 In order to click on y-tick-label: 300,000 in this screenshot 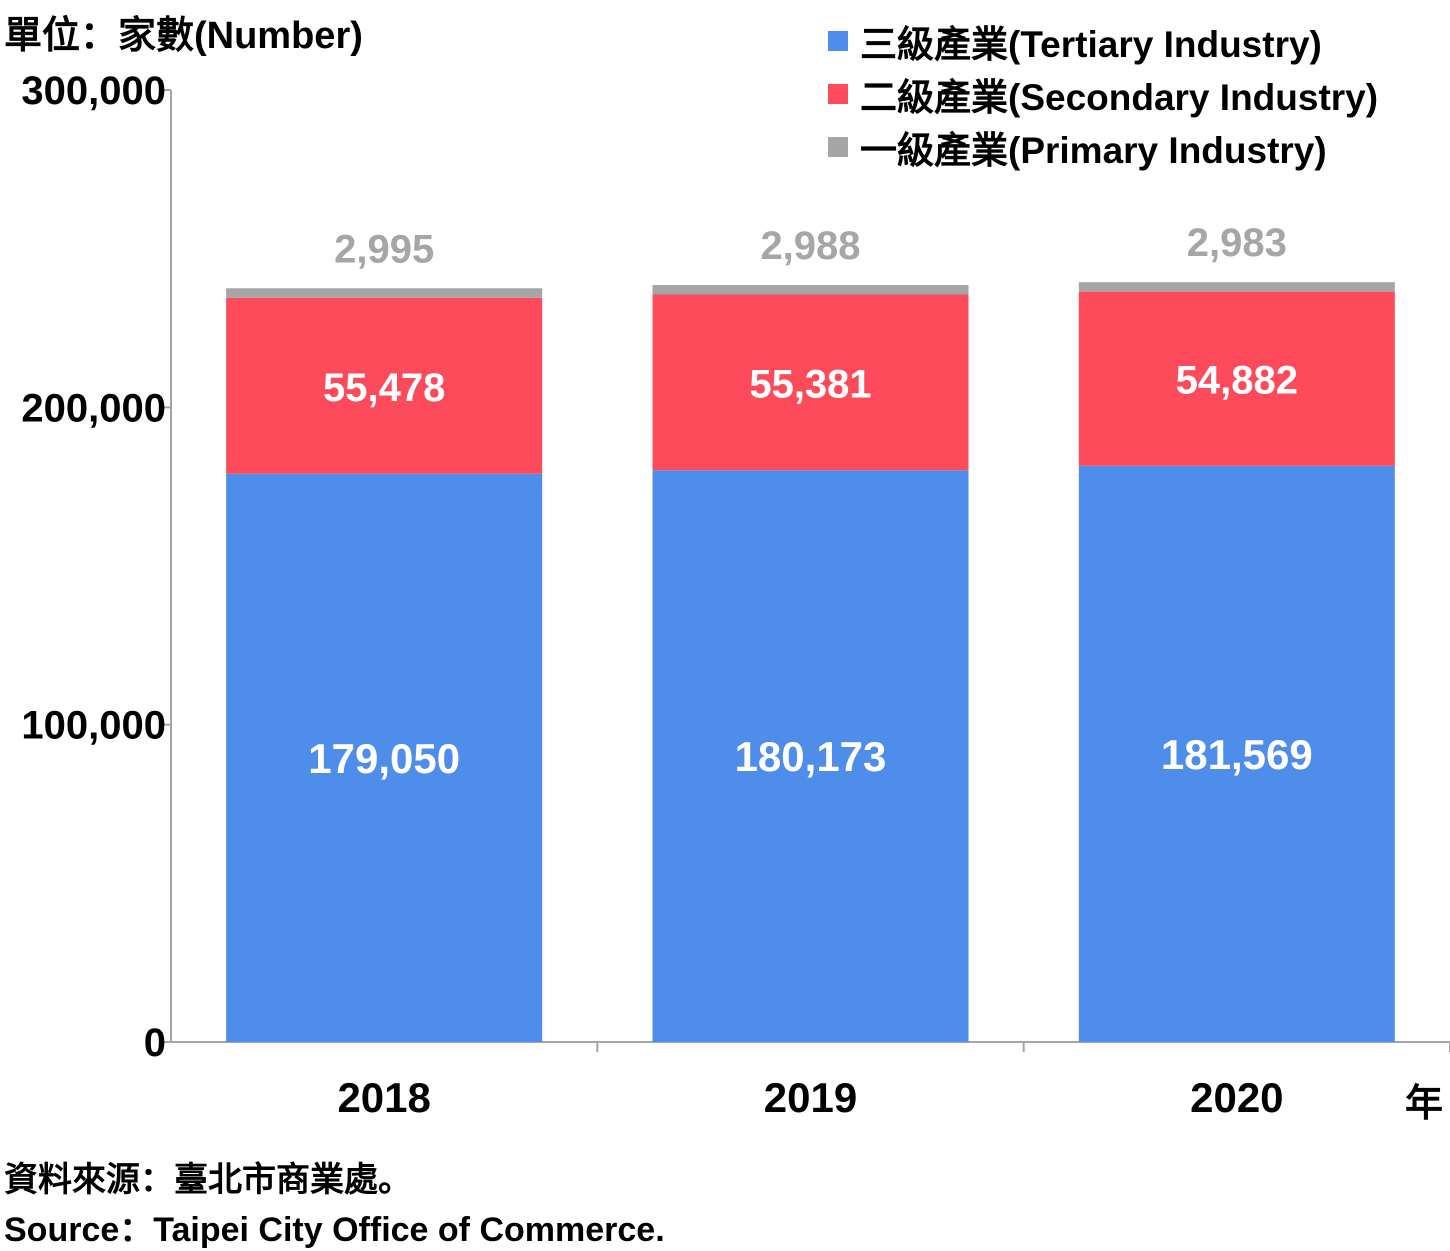, I will do `click(93, 91)`.